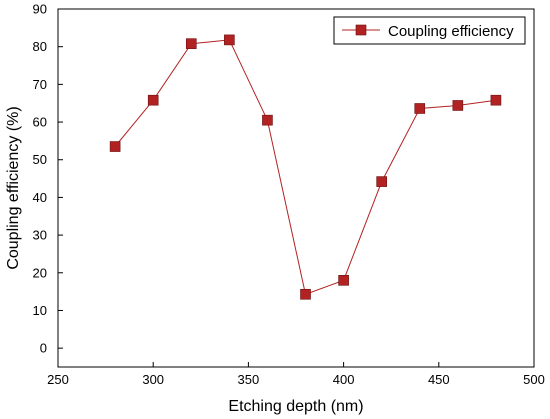 The image size is (550, 419). I want to click on x-axis-title: Etching depth (nm), so click(295, 406).